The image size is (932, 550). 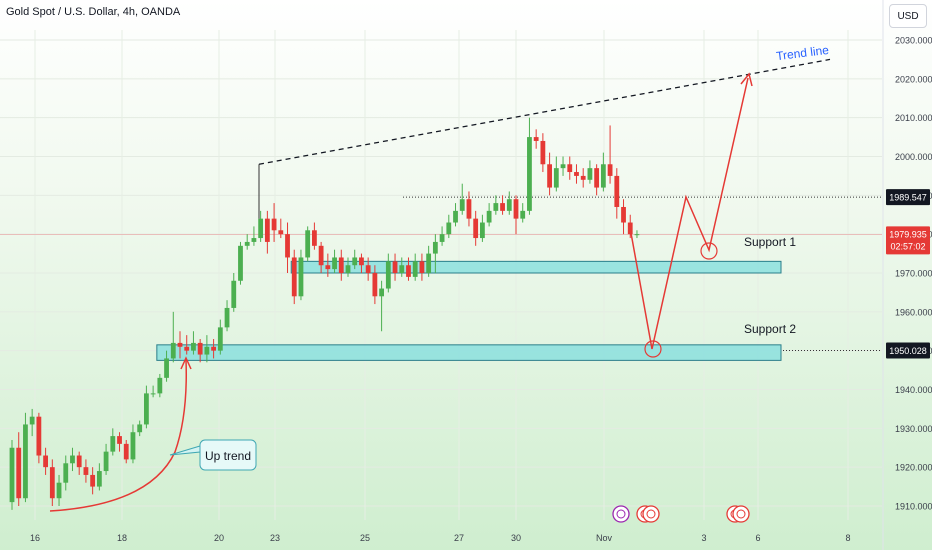 I want to click on current-price-label: 1979.935, so click(x=908, y=234).